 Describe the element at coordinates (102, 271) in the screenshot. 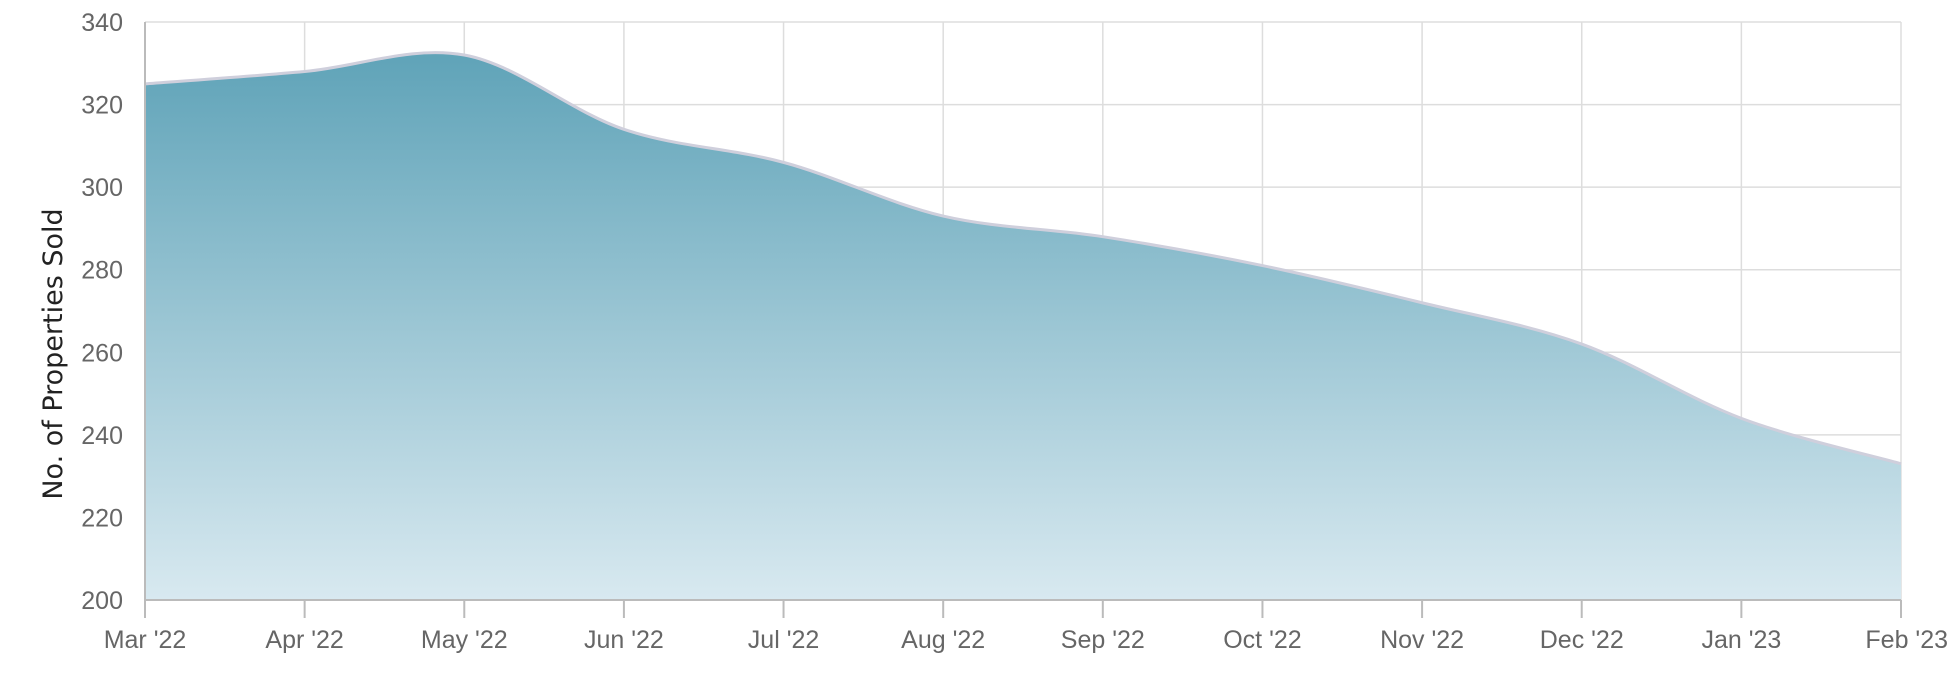

I see `y-tick-label: 280` at that location.